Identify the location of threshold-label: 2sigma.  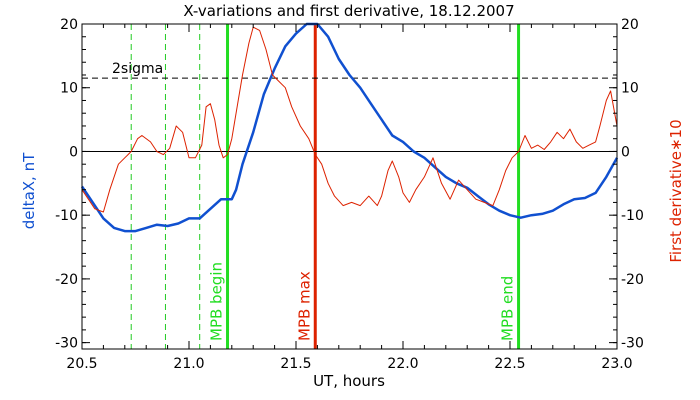
(137, 69).